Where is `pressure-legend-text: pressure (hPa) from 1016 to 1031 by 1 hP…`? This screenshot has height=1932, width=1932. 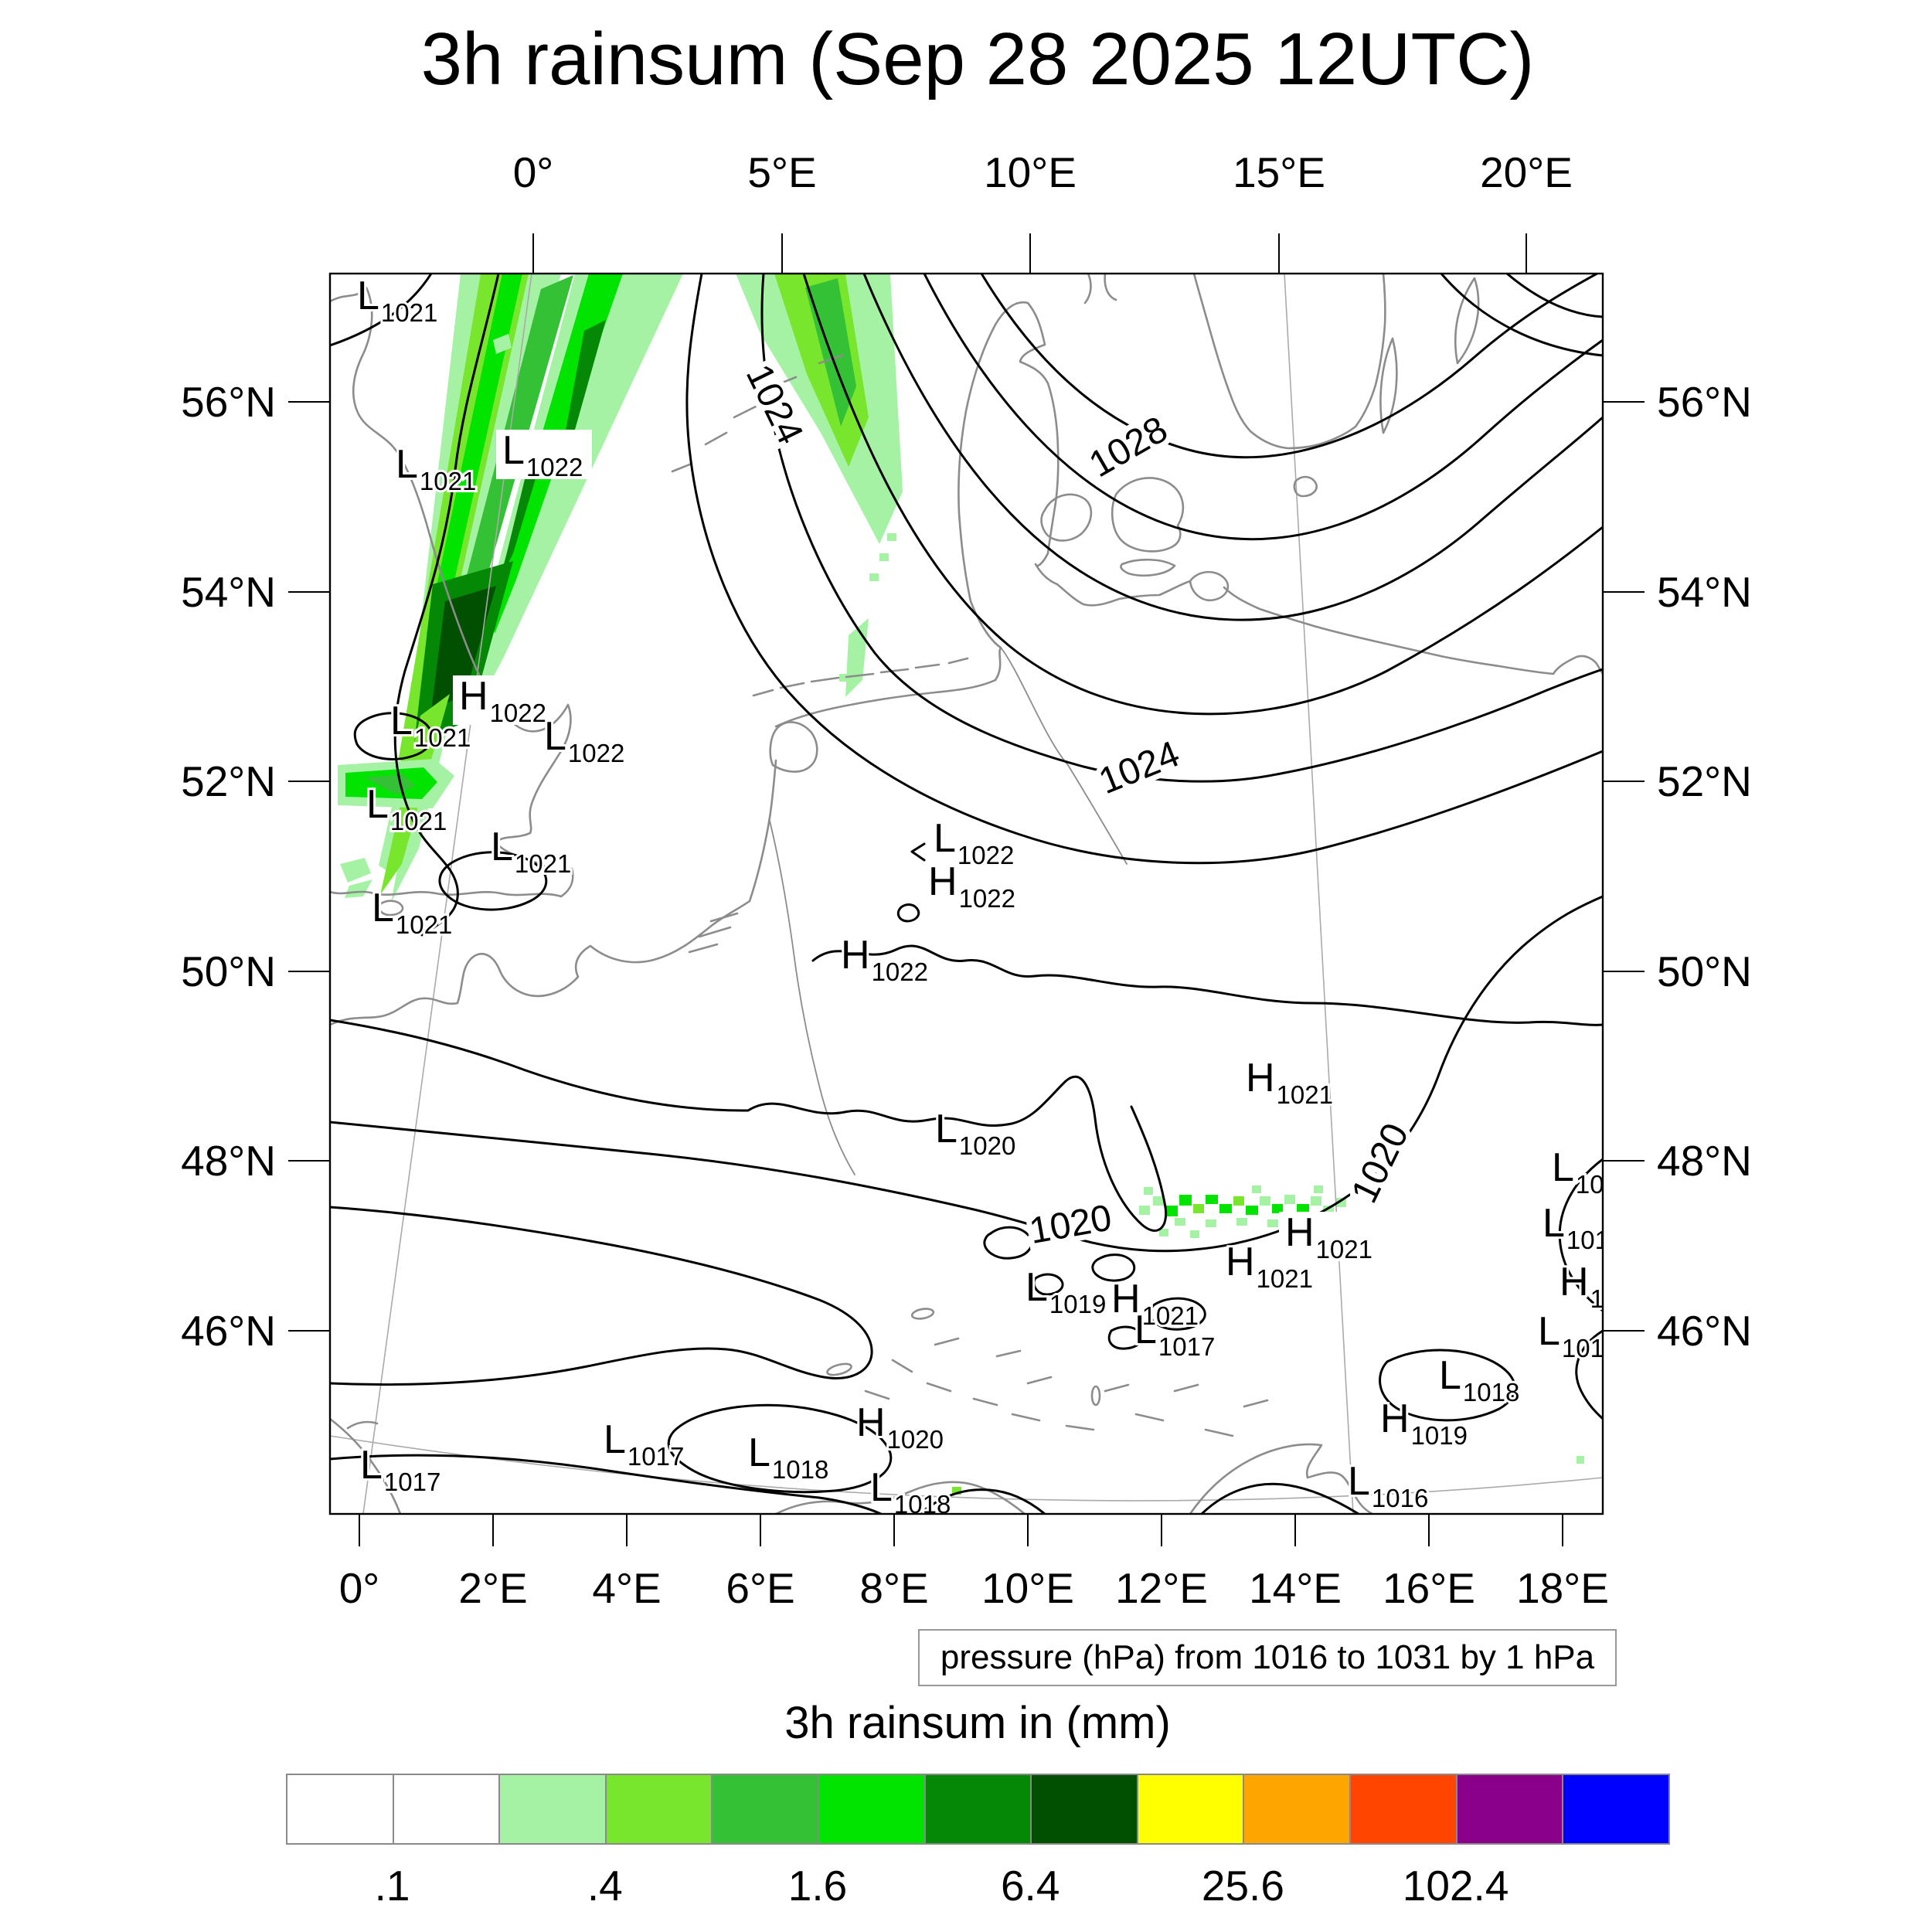
pressure-legend-text: pressure (hPa) from 1016 to 1031 by 1 hP… is located at coordinates (1268, 1657).